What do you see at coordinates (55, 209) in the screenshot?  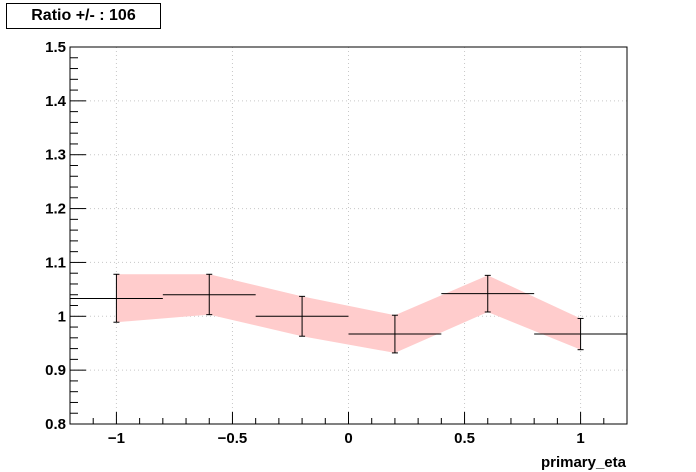 I see `y-tick-label: 1.2` at bounding box center [55, 209].